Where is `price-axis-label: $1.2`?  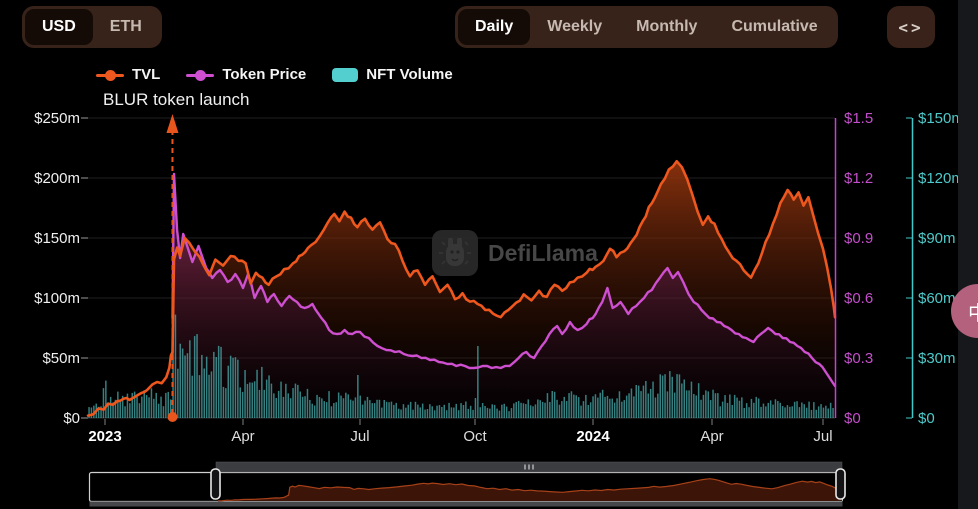
price-axis-label: $1.2 is located at coordinates (858, 178).